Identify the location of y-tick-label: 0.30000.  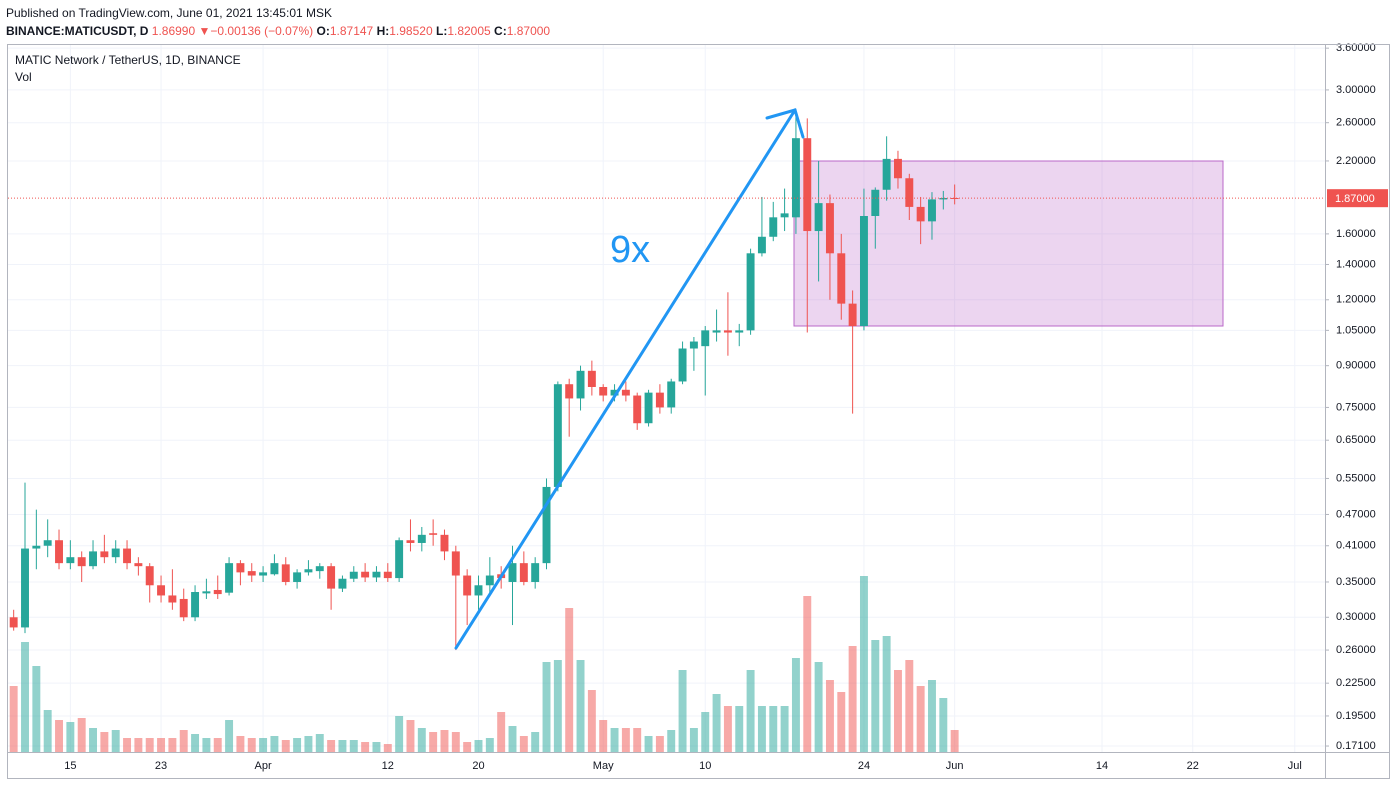
(1356, 617).